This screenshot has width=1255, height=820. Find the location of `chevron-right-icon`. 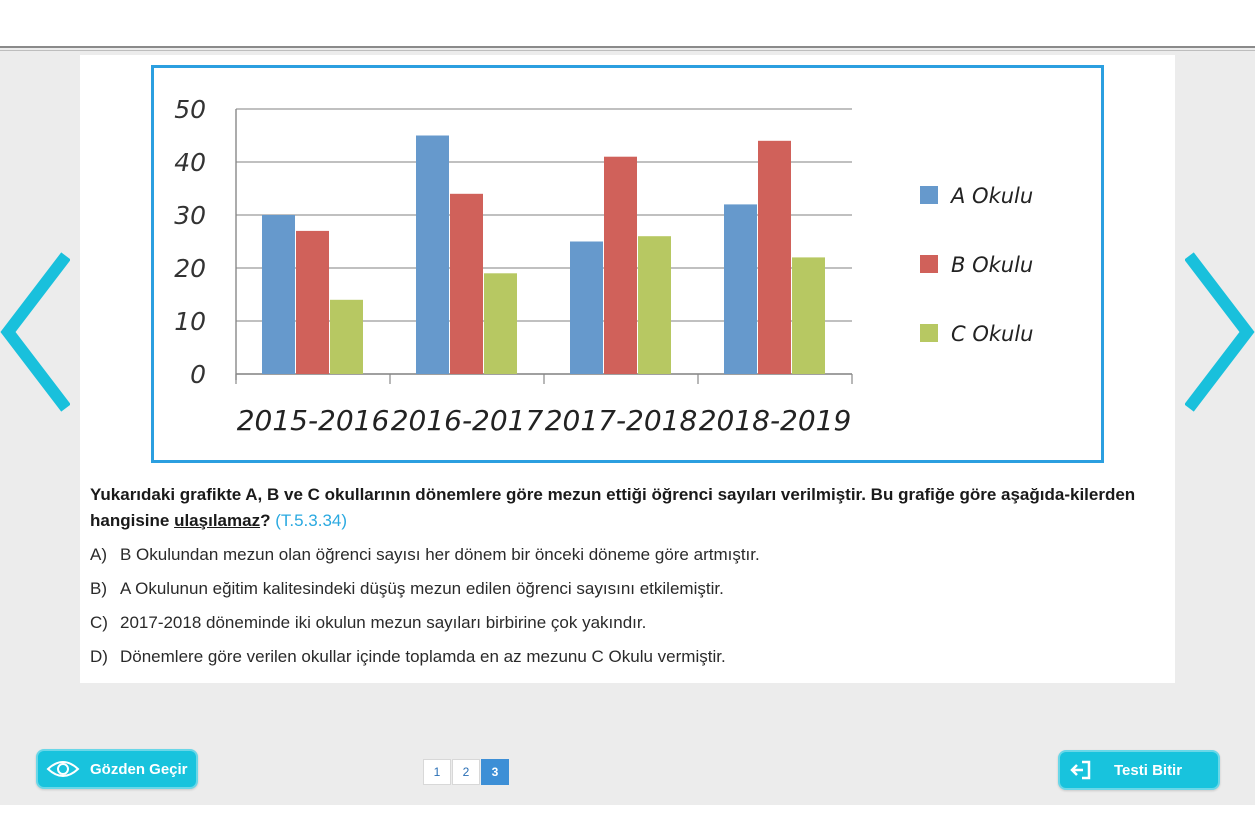

chevron-right-icon is located at coordinates (1220, 332).